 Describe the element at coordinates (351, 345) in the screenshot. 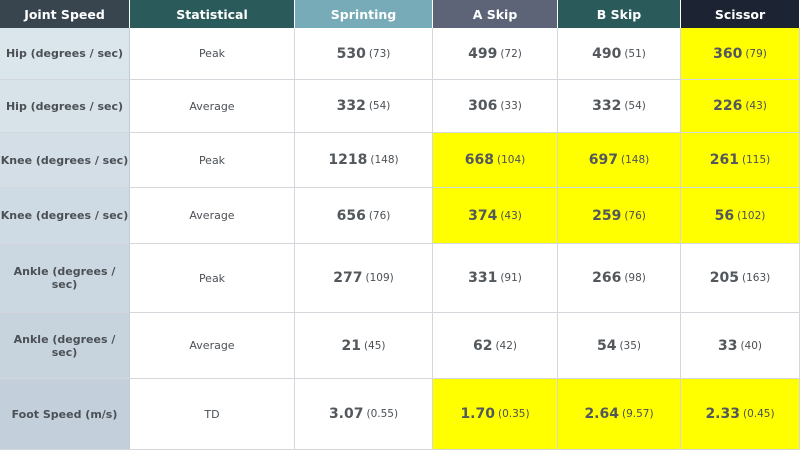

I see `mean-value: 21` at that location.